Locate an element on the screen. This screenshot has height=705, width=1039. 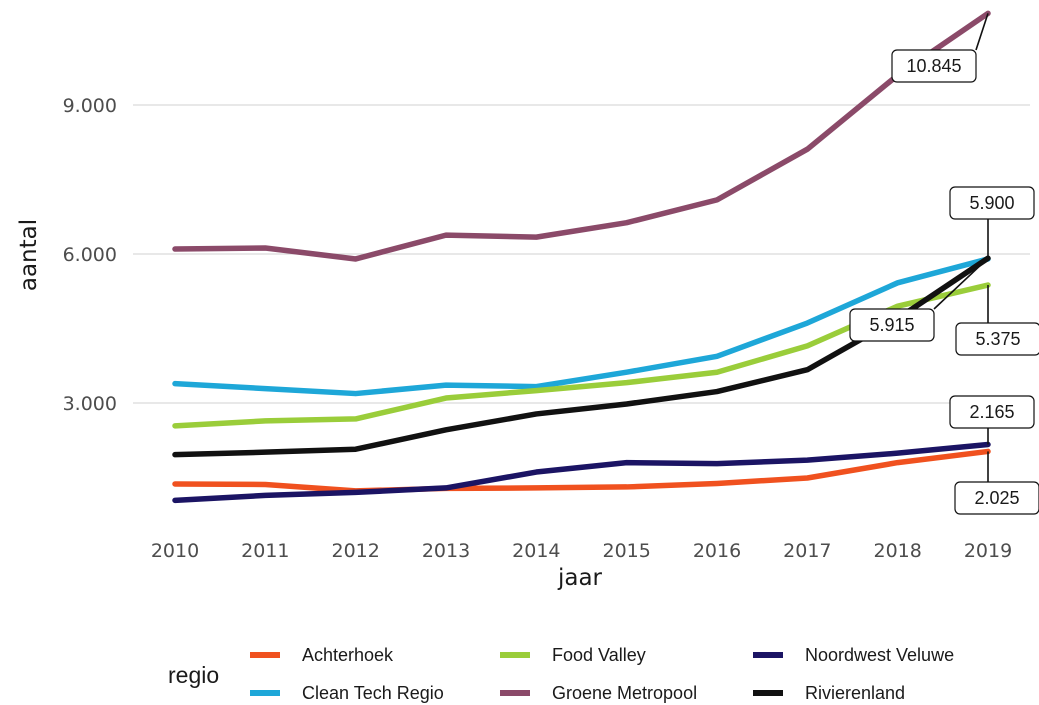
series-line-achterhoek is located at coordinates (581, 471).